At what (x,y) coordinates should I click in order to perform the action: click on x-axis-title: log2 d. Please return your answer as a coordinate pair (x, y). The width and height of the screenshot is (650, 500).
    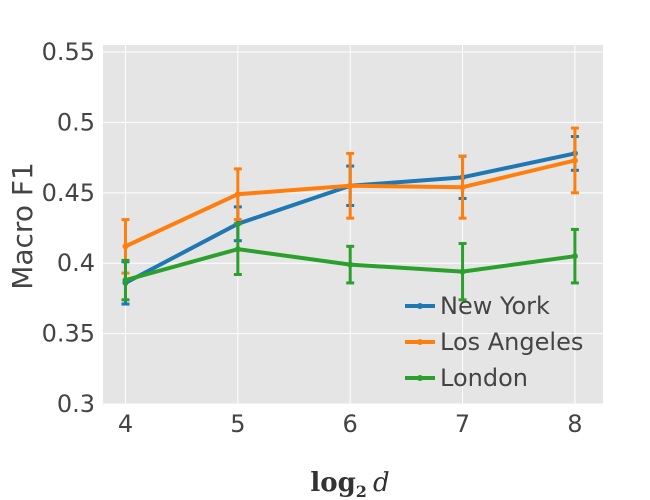
    Looking at the image, I should click on (349, 484).